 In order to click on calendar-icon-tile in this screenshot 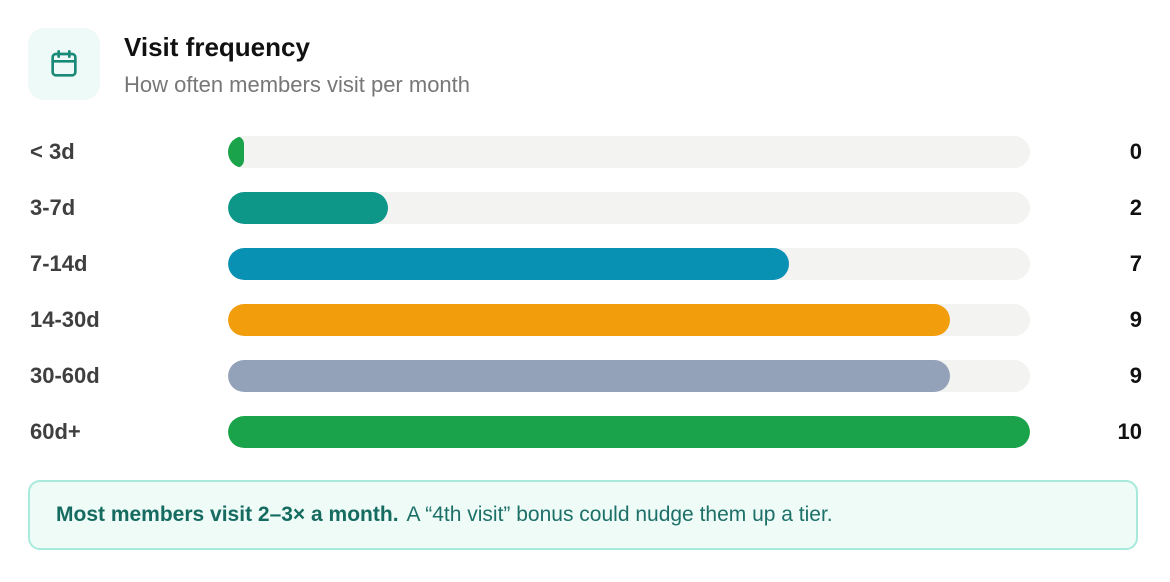, I will do `click(64, 64)`.